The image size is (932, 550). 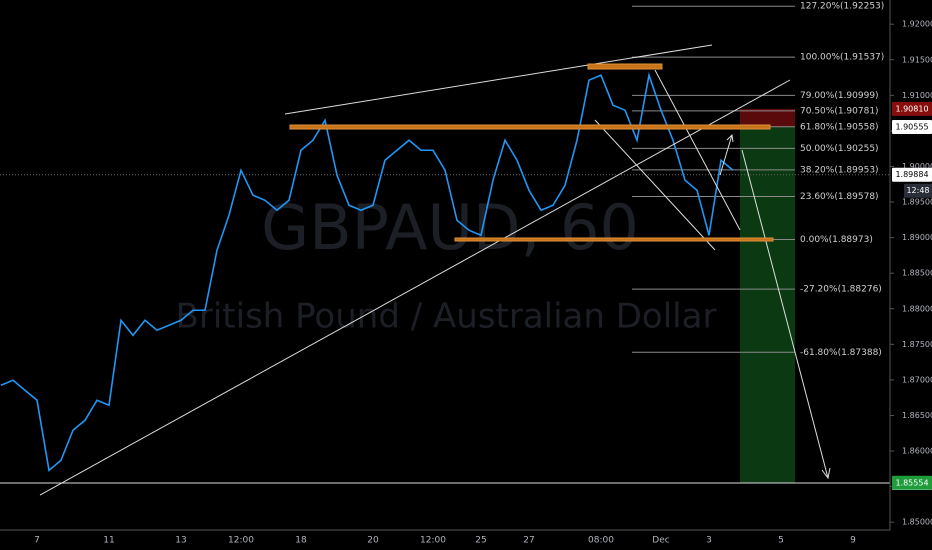 What do you see at coordinates (528, 541) in the screenshot?
I see `x-tick-label: 27` at bounding box center [528, 541].